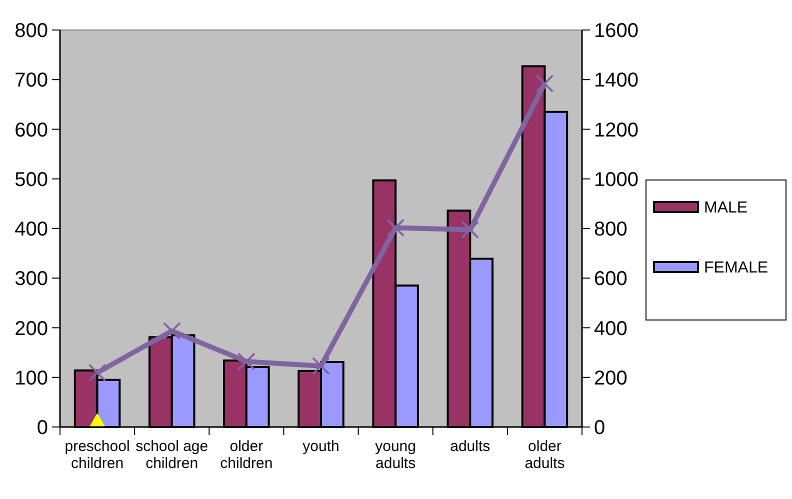 This screenshot has width=792, height=499. What do you see at coordinates (611, 378) in the screenshot?
I see `y2-tick-label: 200` at bounding box center [611, 378].